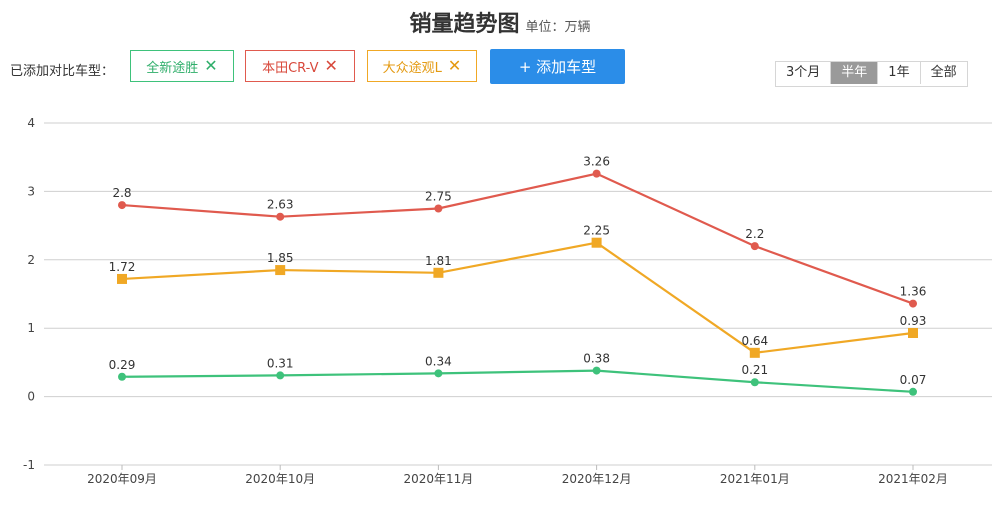 This screenshot has width=1000, height=505. Describe the element at coordinates (280, 363) in the screenshot. I see `data-label: 0.31` at that location.